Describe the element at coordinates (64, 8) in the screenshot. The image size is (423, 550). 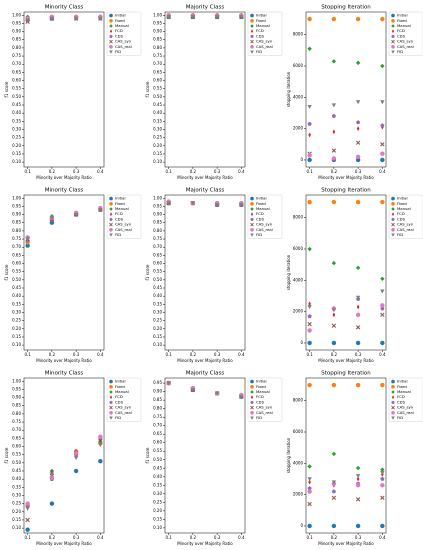
I see `chart-title: Minority Class` at that location.